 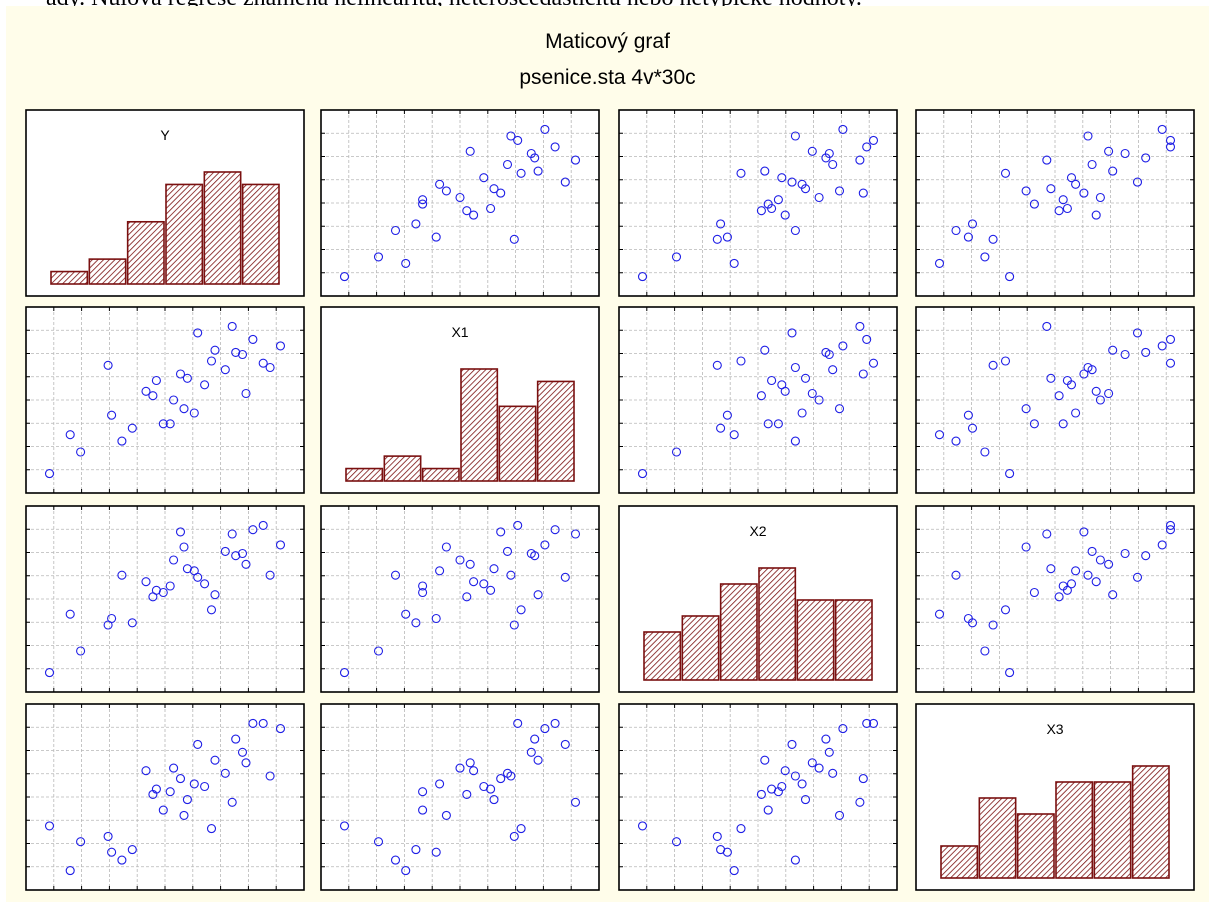 I want to click on chart-title: Maticový graf, so click(x=607, y=41).